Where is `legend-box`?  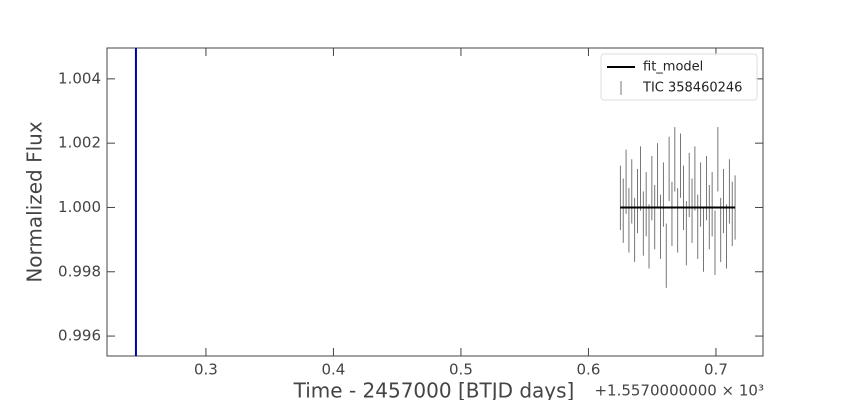 legend-box is located at coordinates (679, 77).